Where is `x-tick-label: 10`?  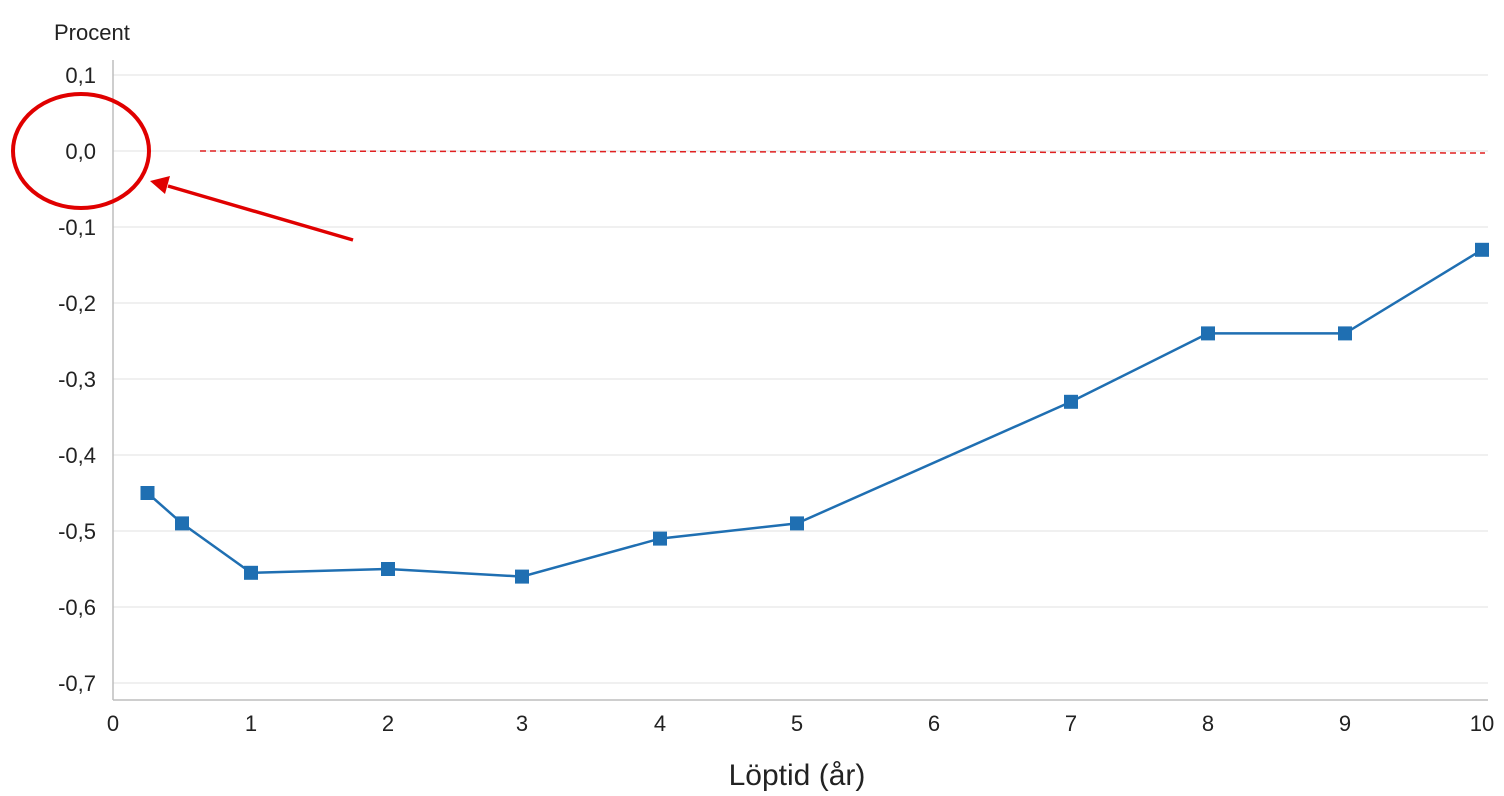 x-tick-label: 10 is located at coordinates (1482, 723).